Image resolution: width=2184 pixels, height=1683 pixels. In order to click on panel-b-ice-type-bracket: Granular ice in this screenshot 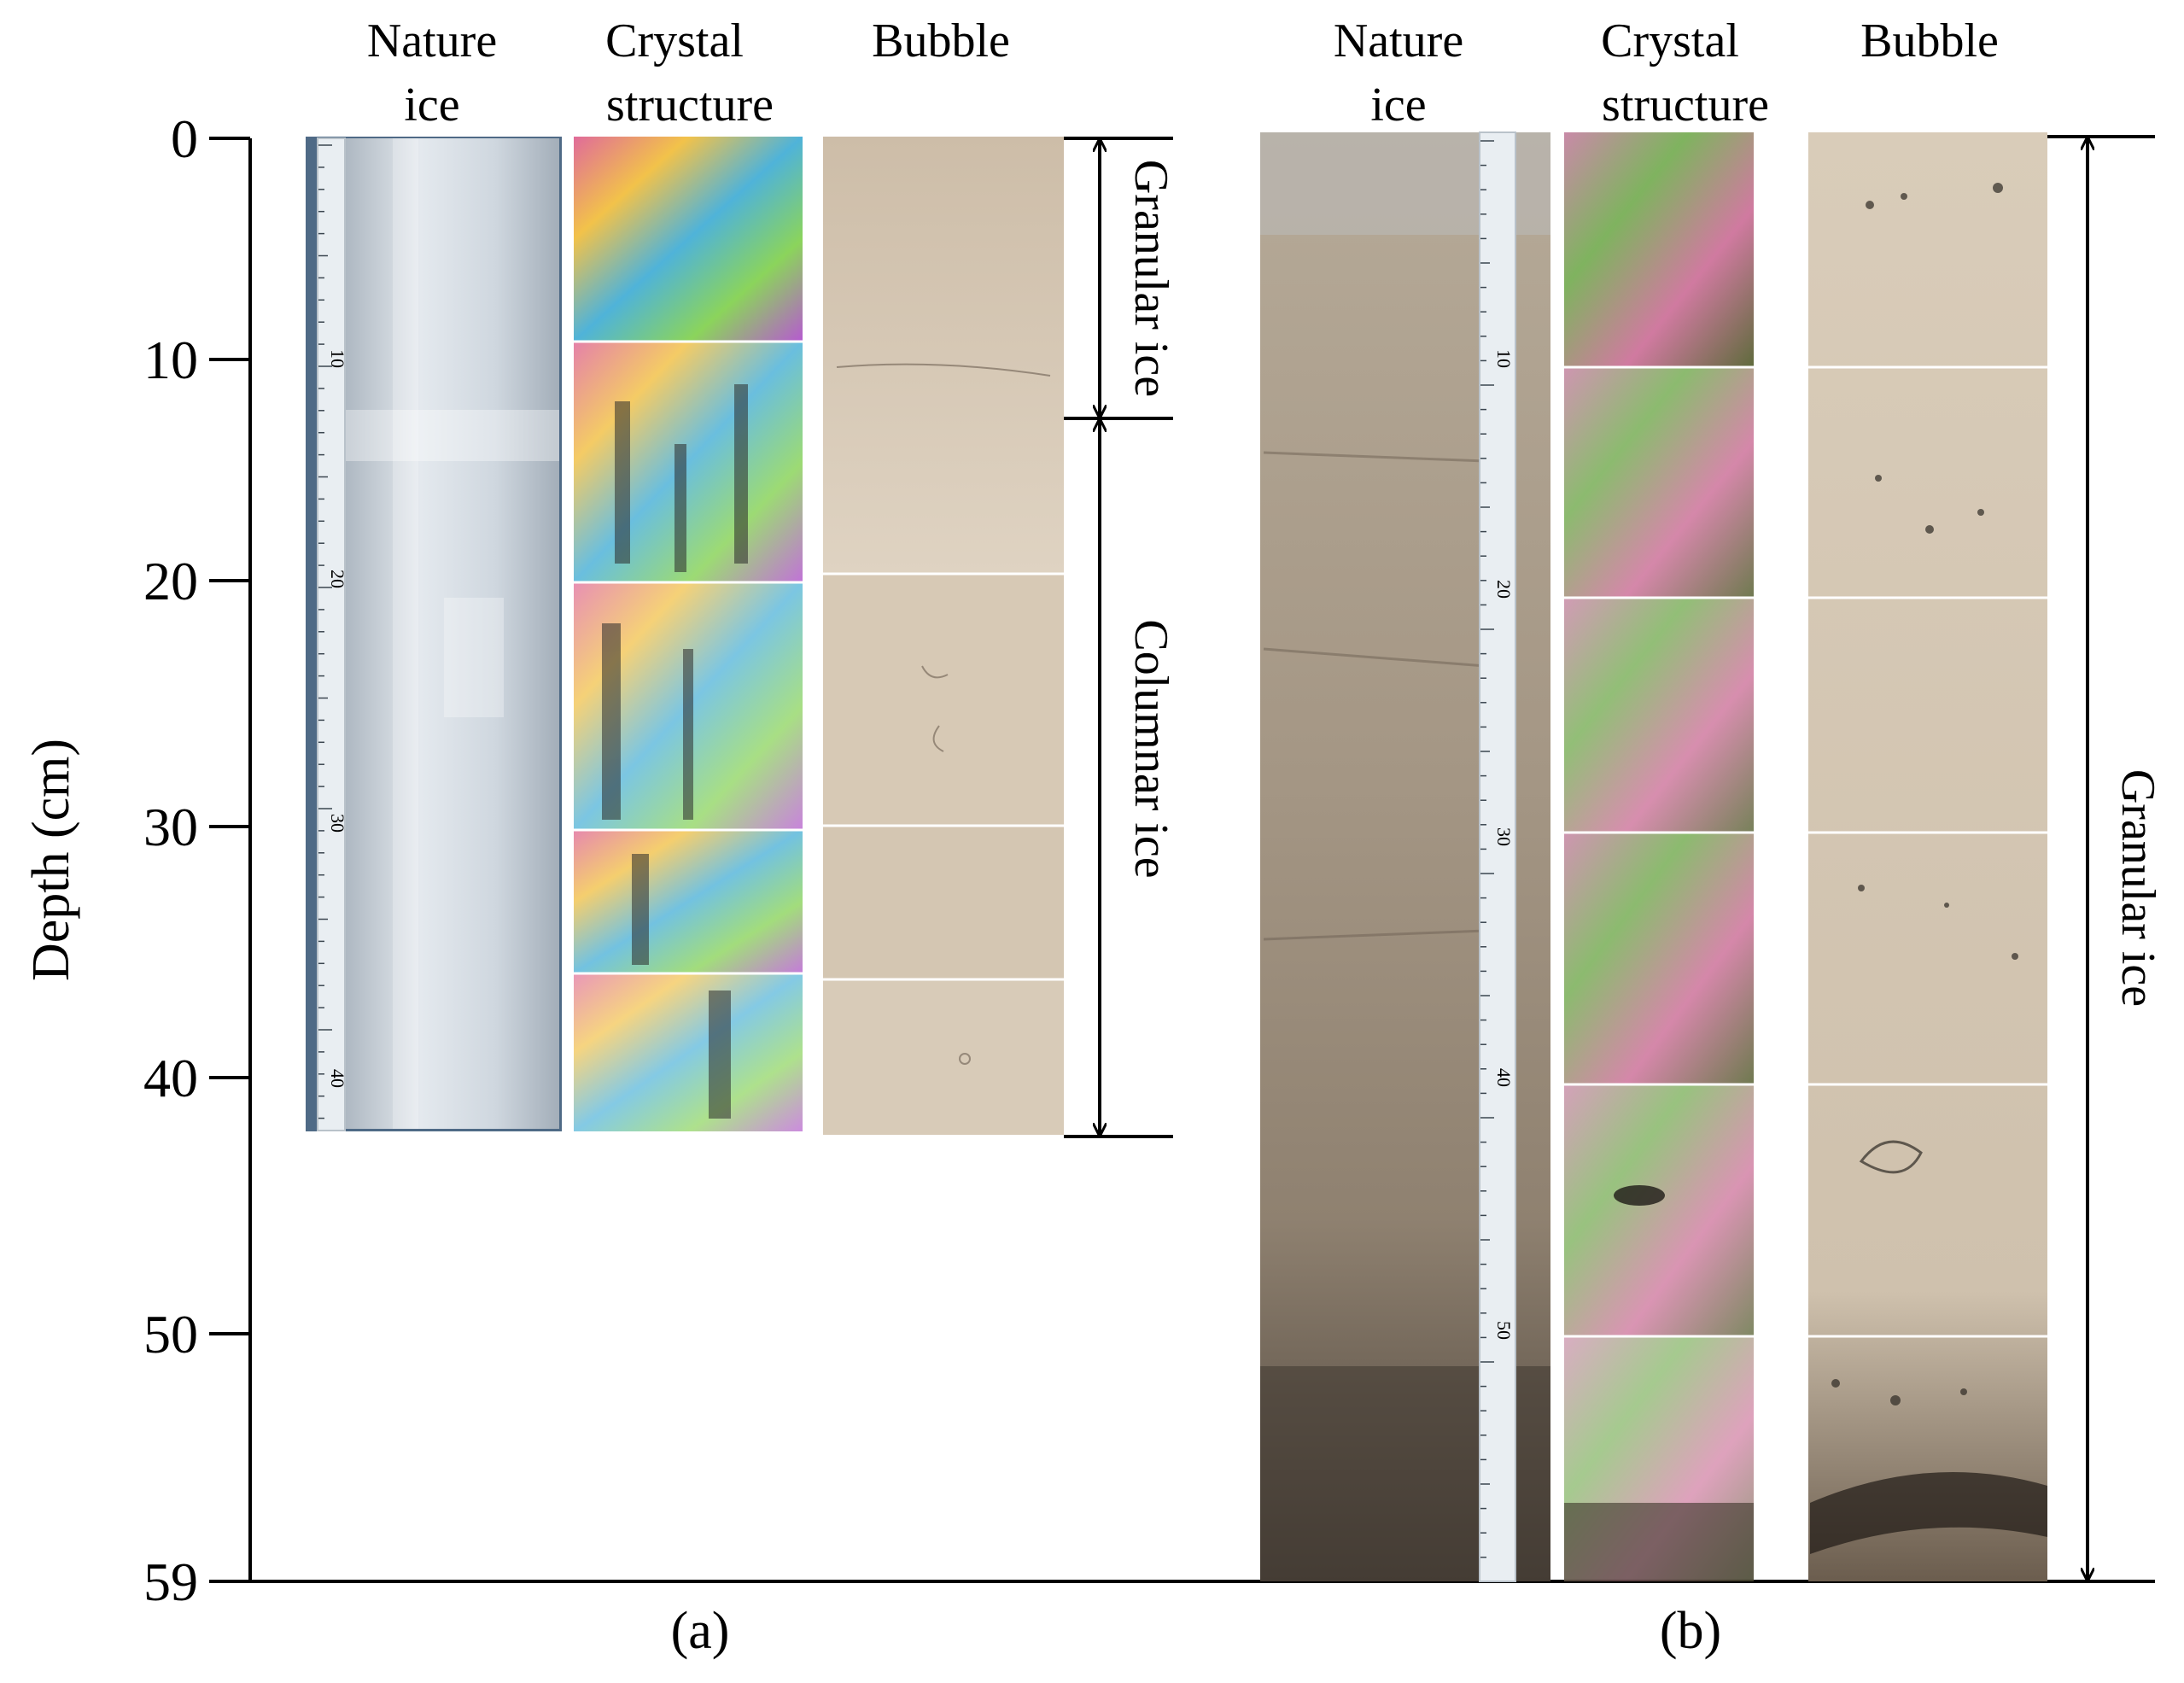, I will do `click(2105, 857)`.